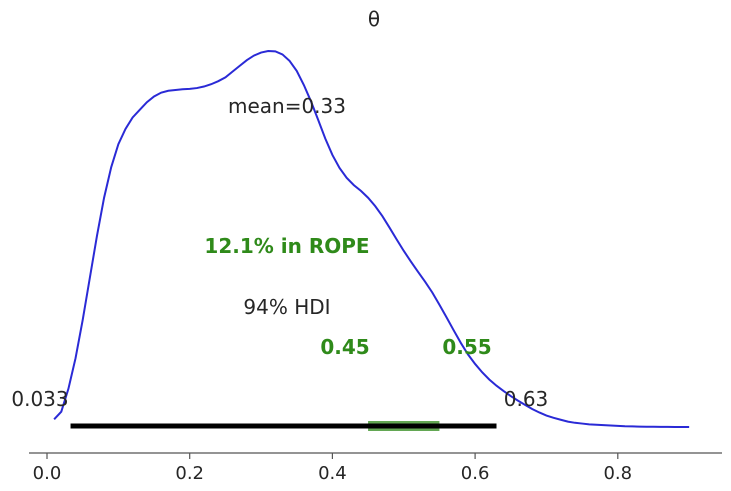  I want to click on hdi-low-label: 0.033, so click(39, 399).